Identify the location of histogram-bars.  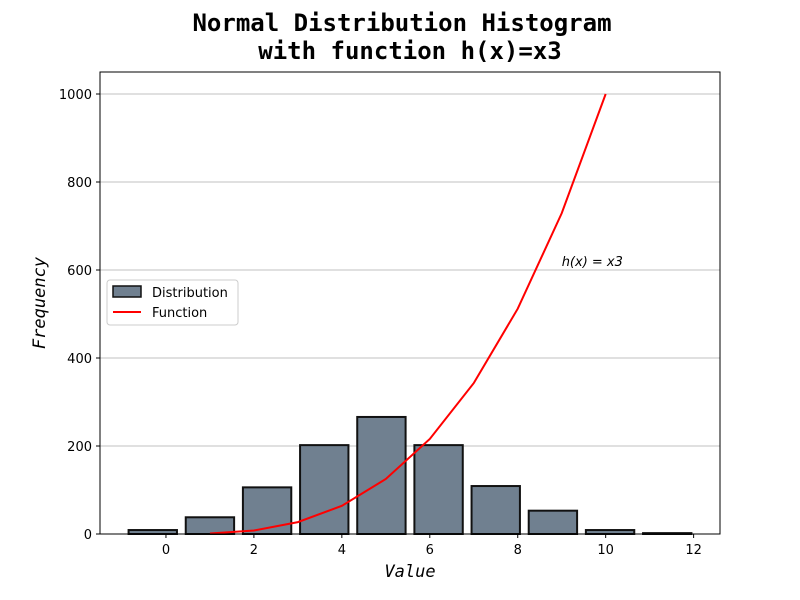
(410, 475).